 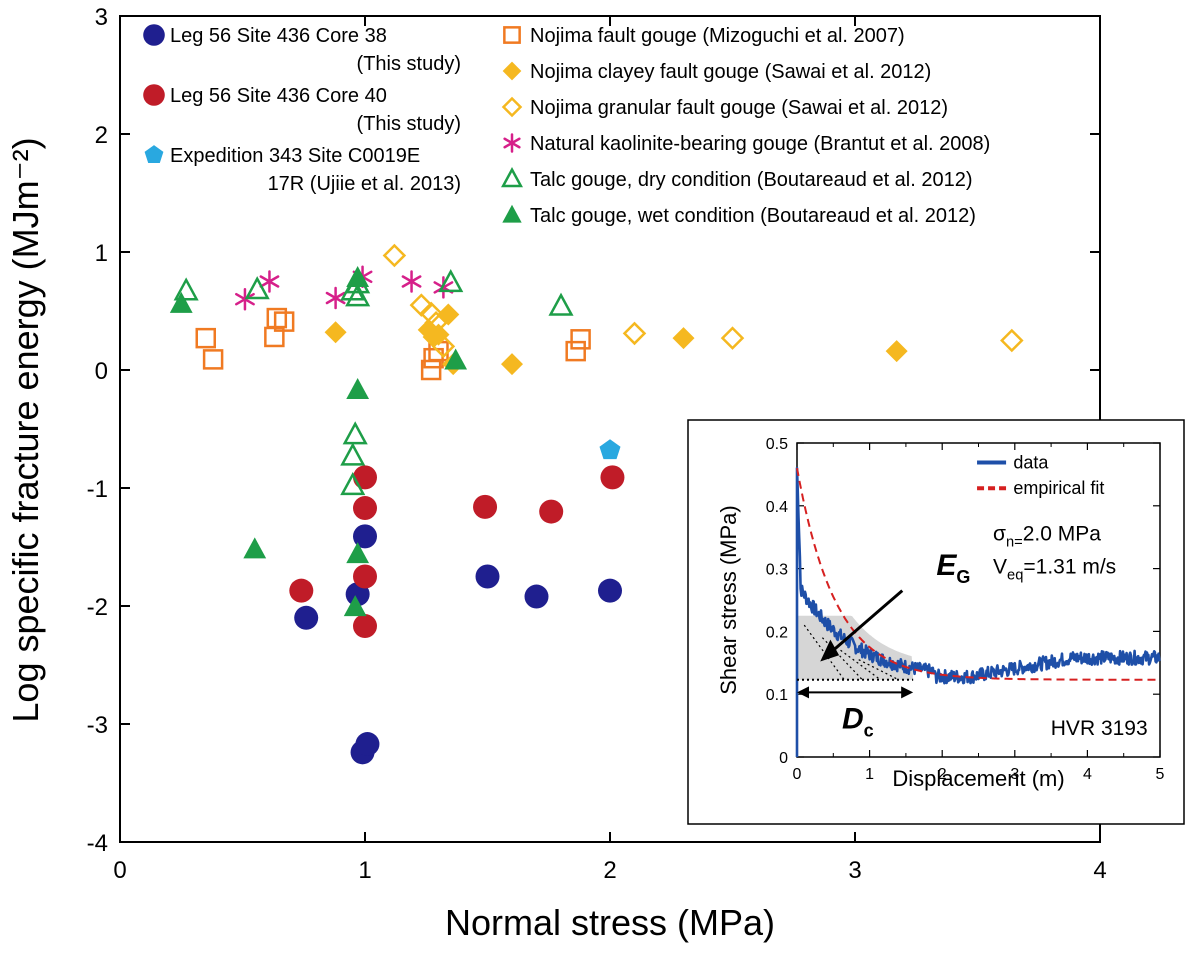 What do you see at coordinates (101, 253) in the screenshot?
I see `y-tick-label: 1` at bounding box center [101, 253].